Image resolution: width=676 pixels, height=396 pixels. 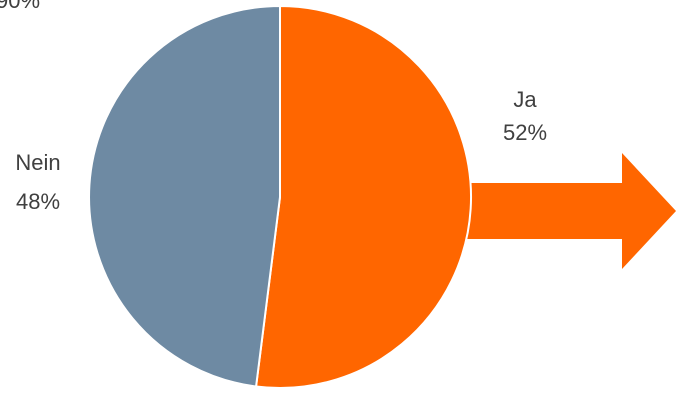 I want to click on clipped-top-label: 90%, so click(x=20, y=6).